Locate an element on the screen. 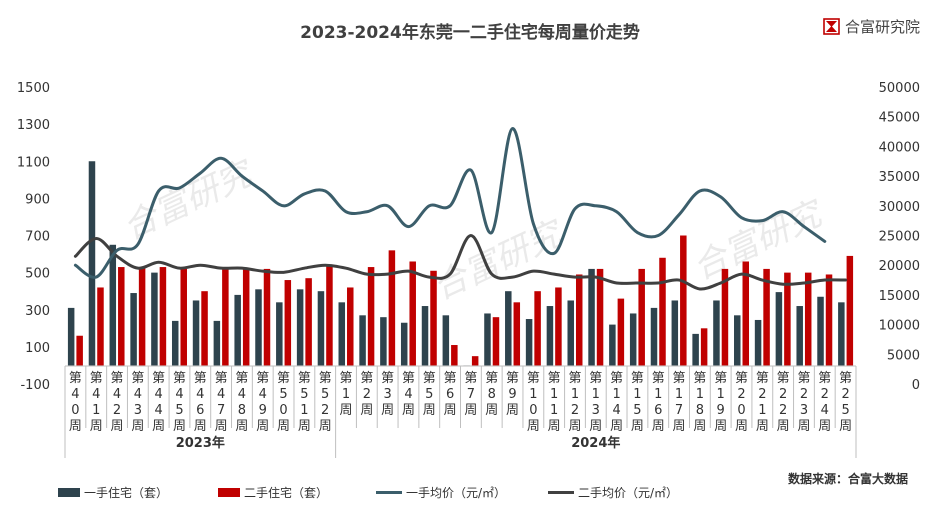  legend-label-new-price: 一手均价（元/㎡） is located at coordinates (456, 493).